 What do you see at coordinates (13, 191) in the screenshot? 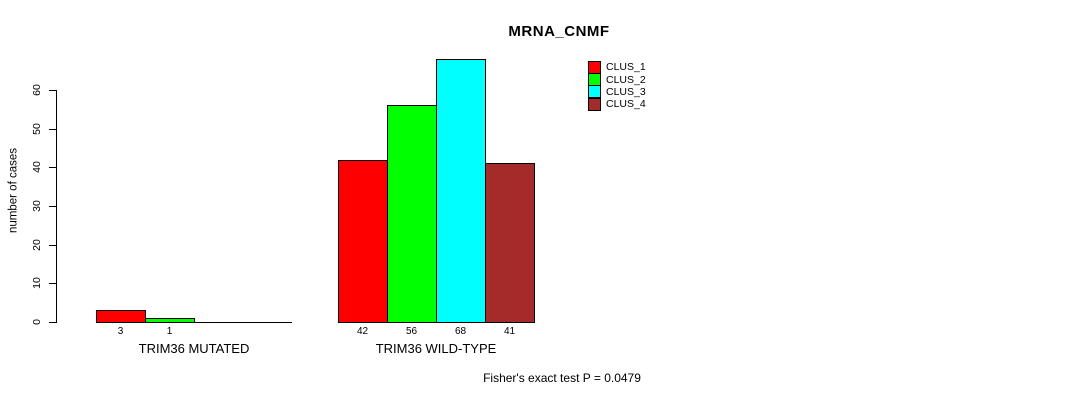
I see `y-axis-label: number of cases` at bounding box center [13, 191].